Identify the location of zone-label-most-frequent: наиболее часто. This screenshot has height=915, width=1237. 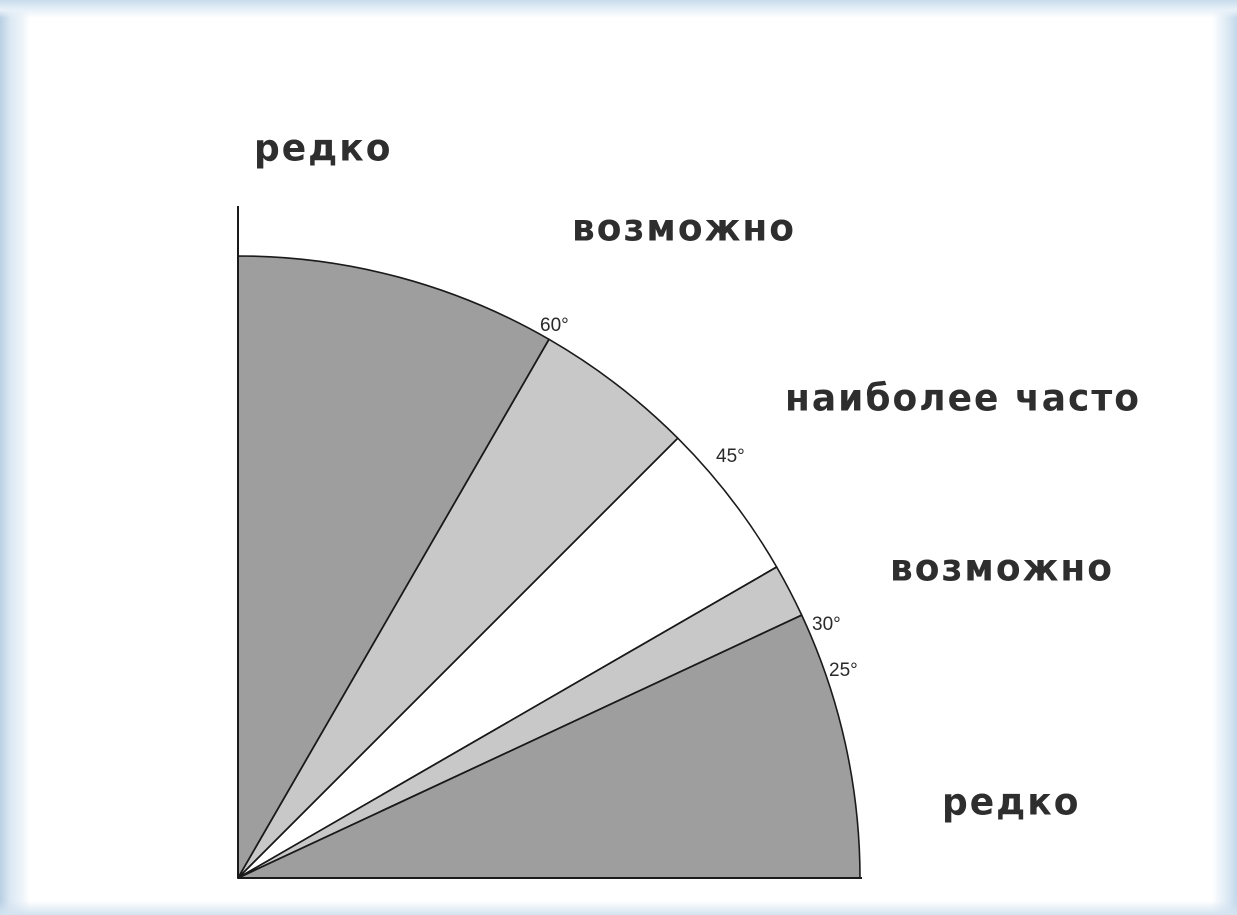
(963, 398).